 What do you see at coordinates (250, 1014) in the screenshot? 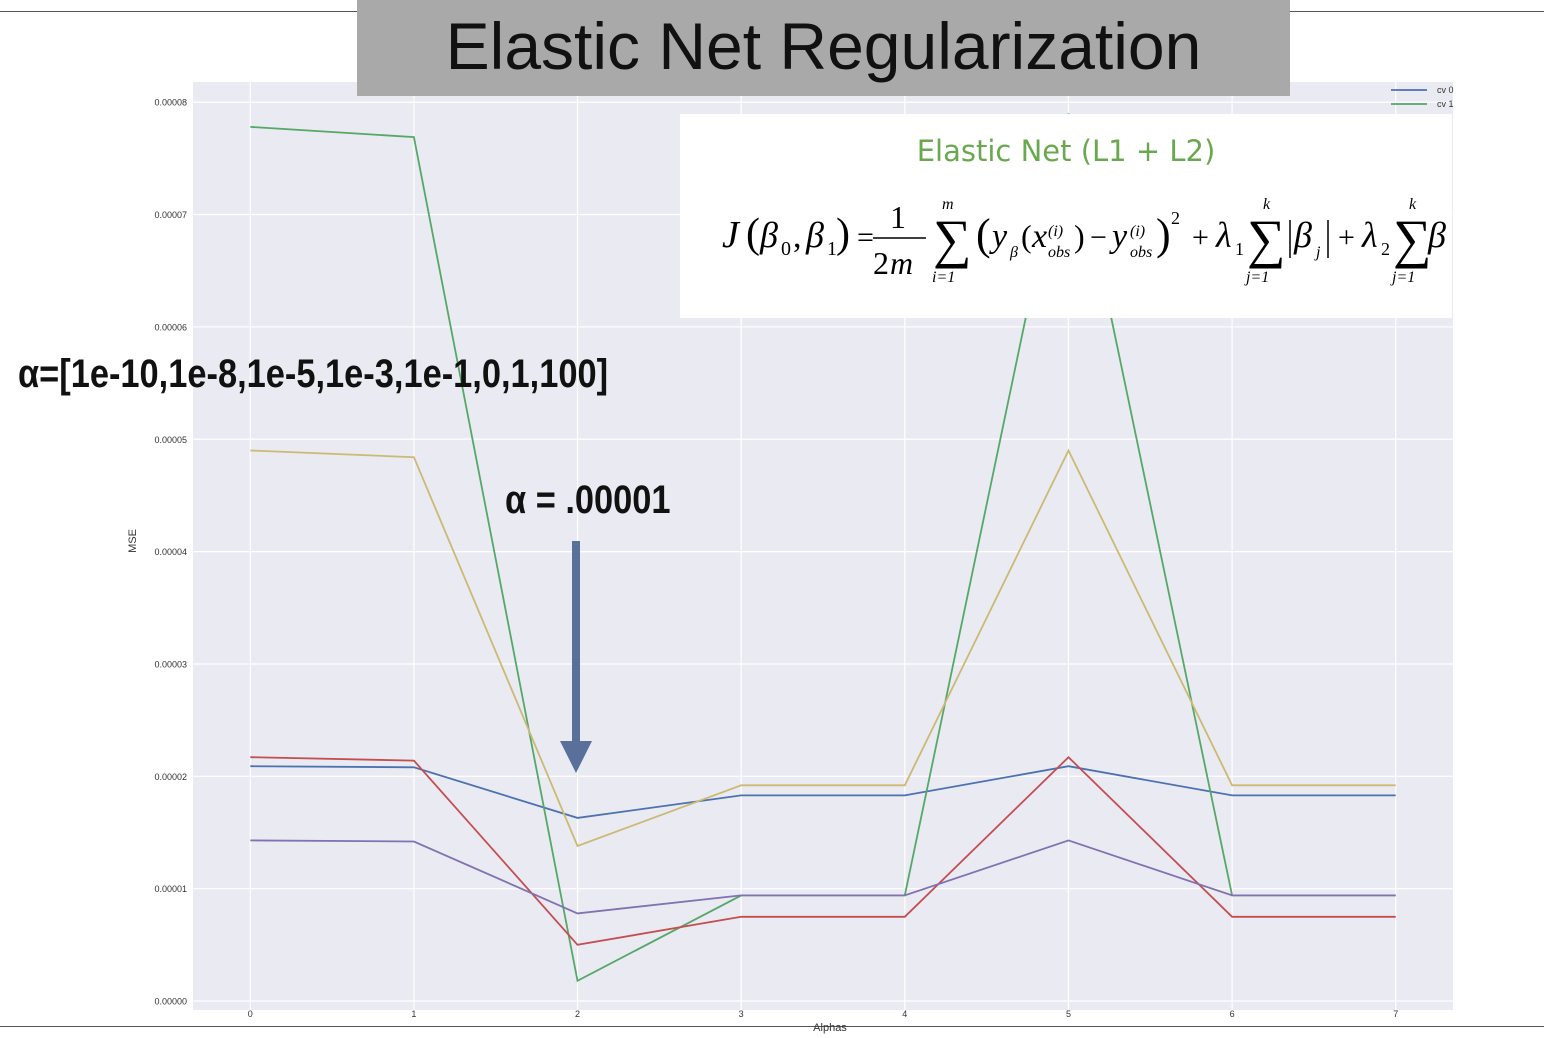
I see `x-tick-label: 0` at bounding box center [250, 1014].